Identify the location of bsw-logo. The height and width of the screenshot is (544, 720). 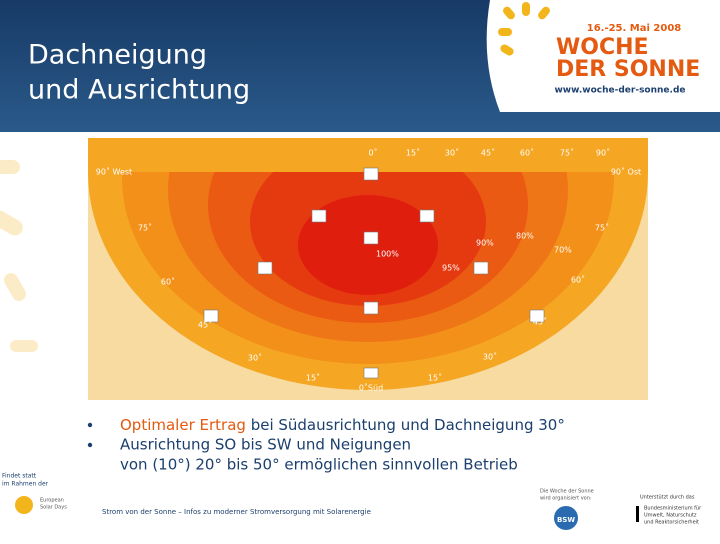
(566, 518).